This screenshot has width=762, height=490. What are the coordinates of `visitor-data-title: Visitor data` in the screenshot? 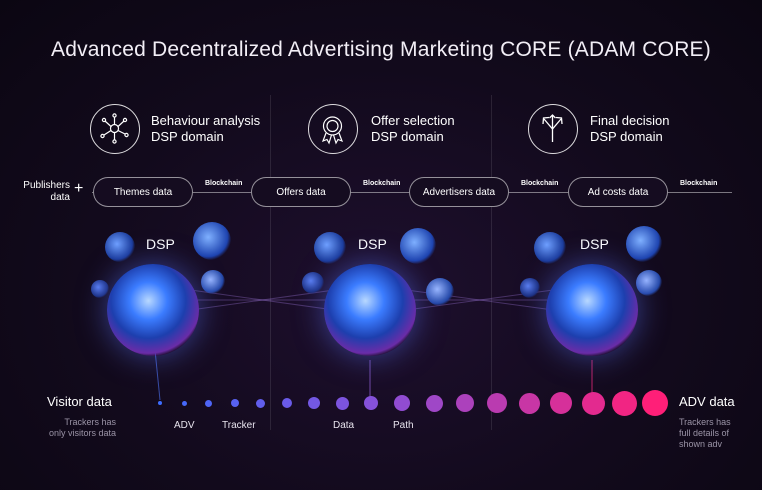 It's located at (79, 401).